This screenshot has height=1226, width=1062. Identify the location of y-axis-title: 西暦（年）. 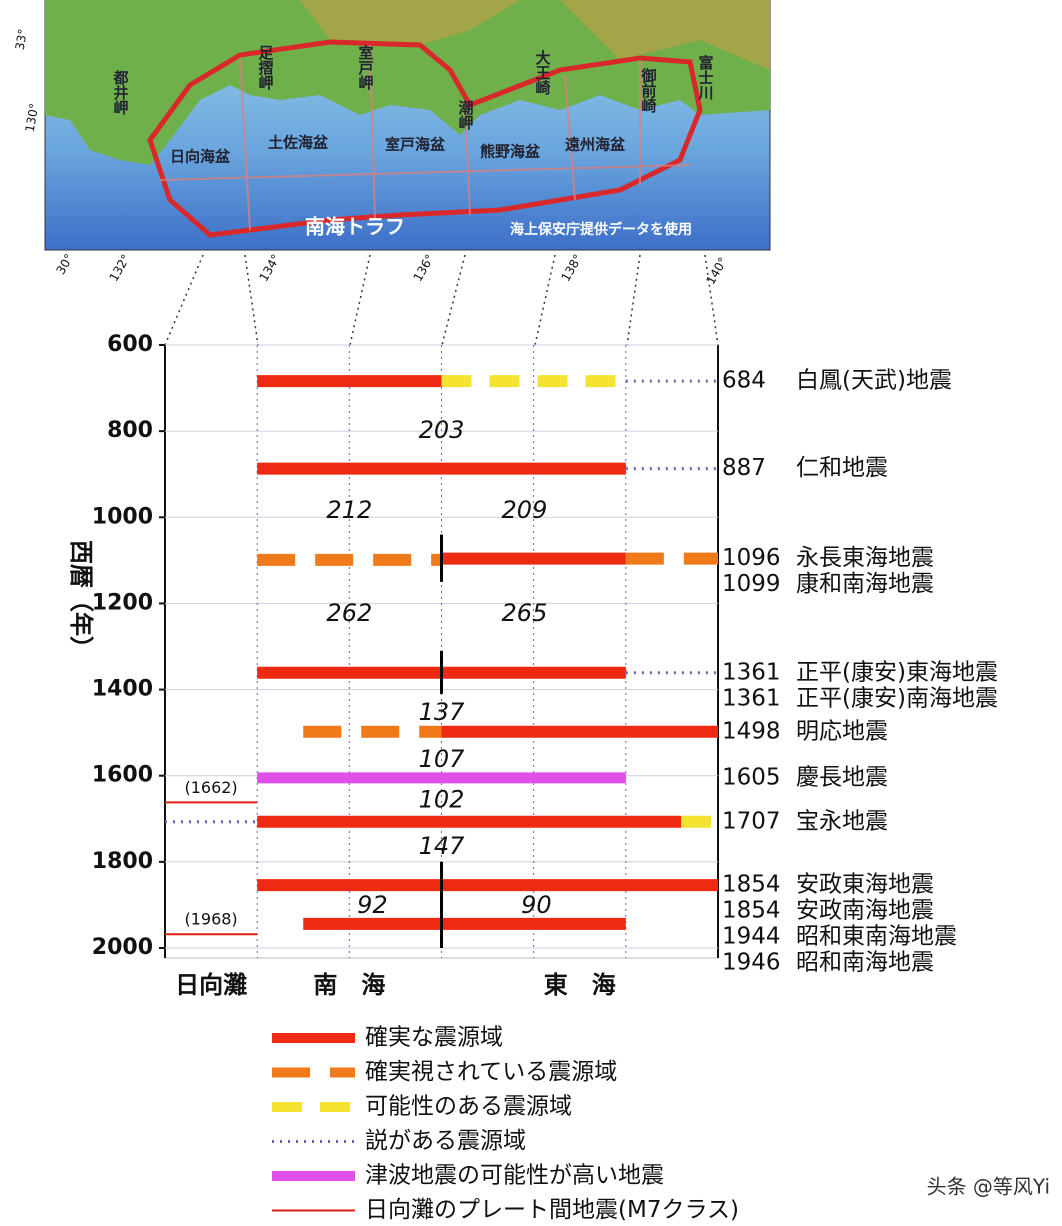
(81, 600).